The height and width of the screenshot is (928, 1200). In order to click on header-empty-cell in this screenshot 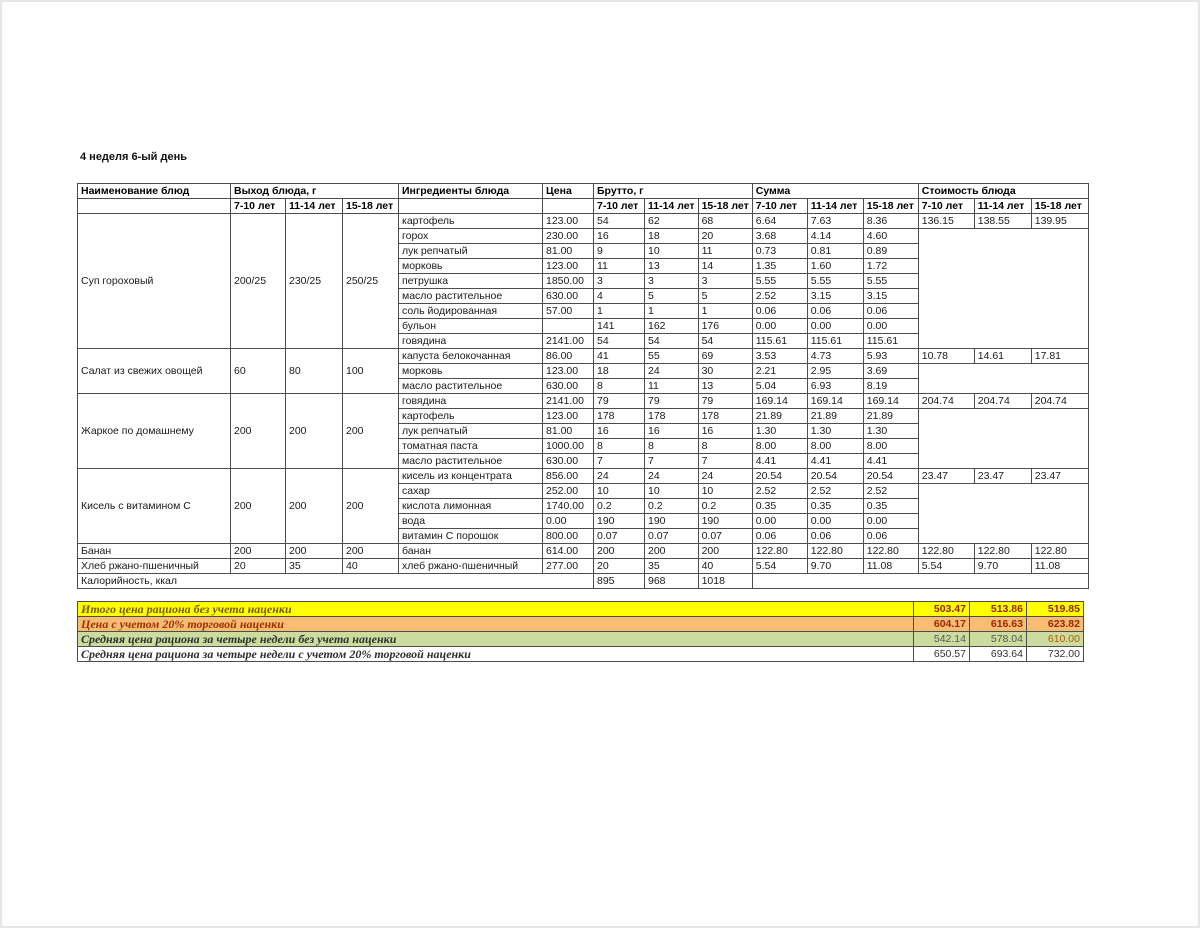, I will do `click(470, 206)`.